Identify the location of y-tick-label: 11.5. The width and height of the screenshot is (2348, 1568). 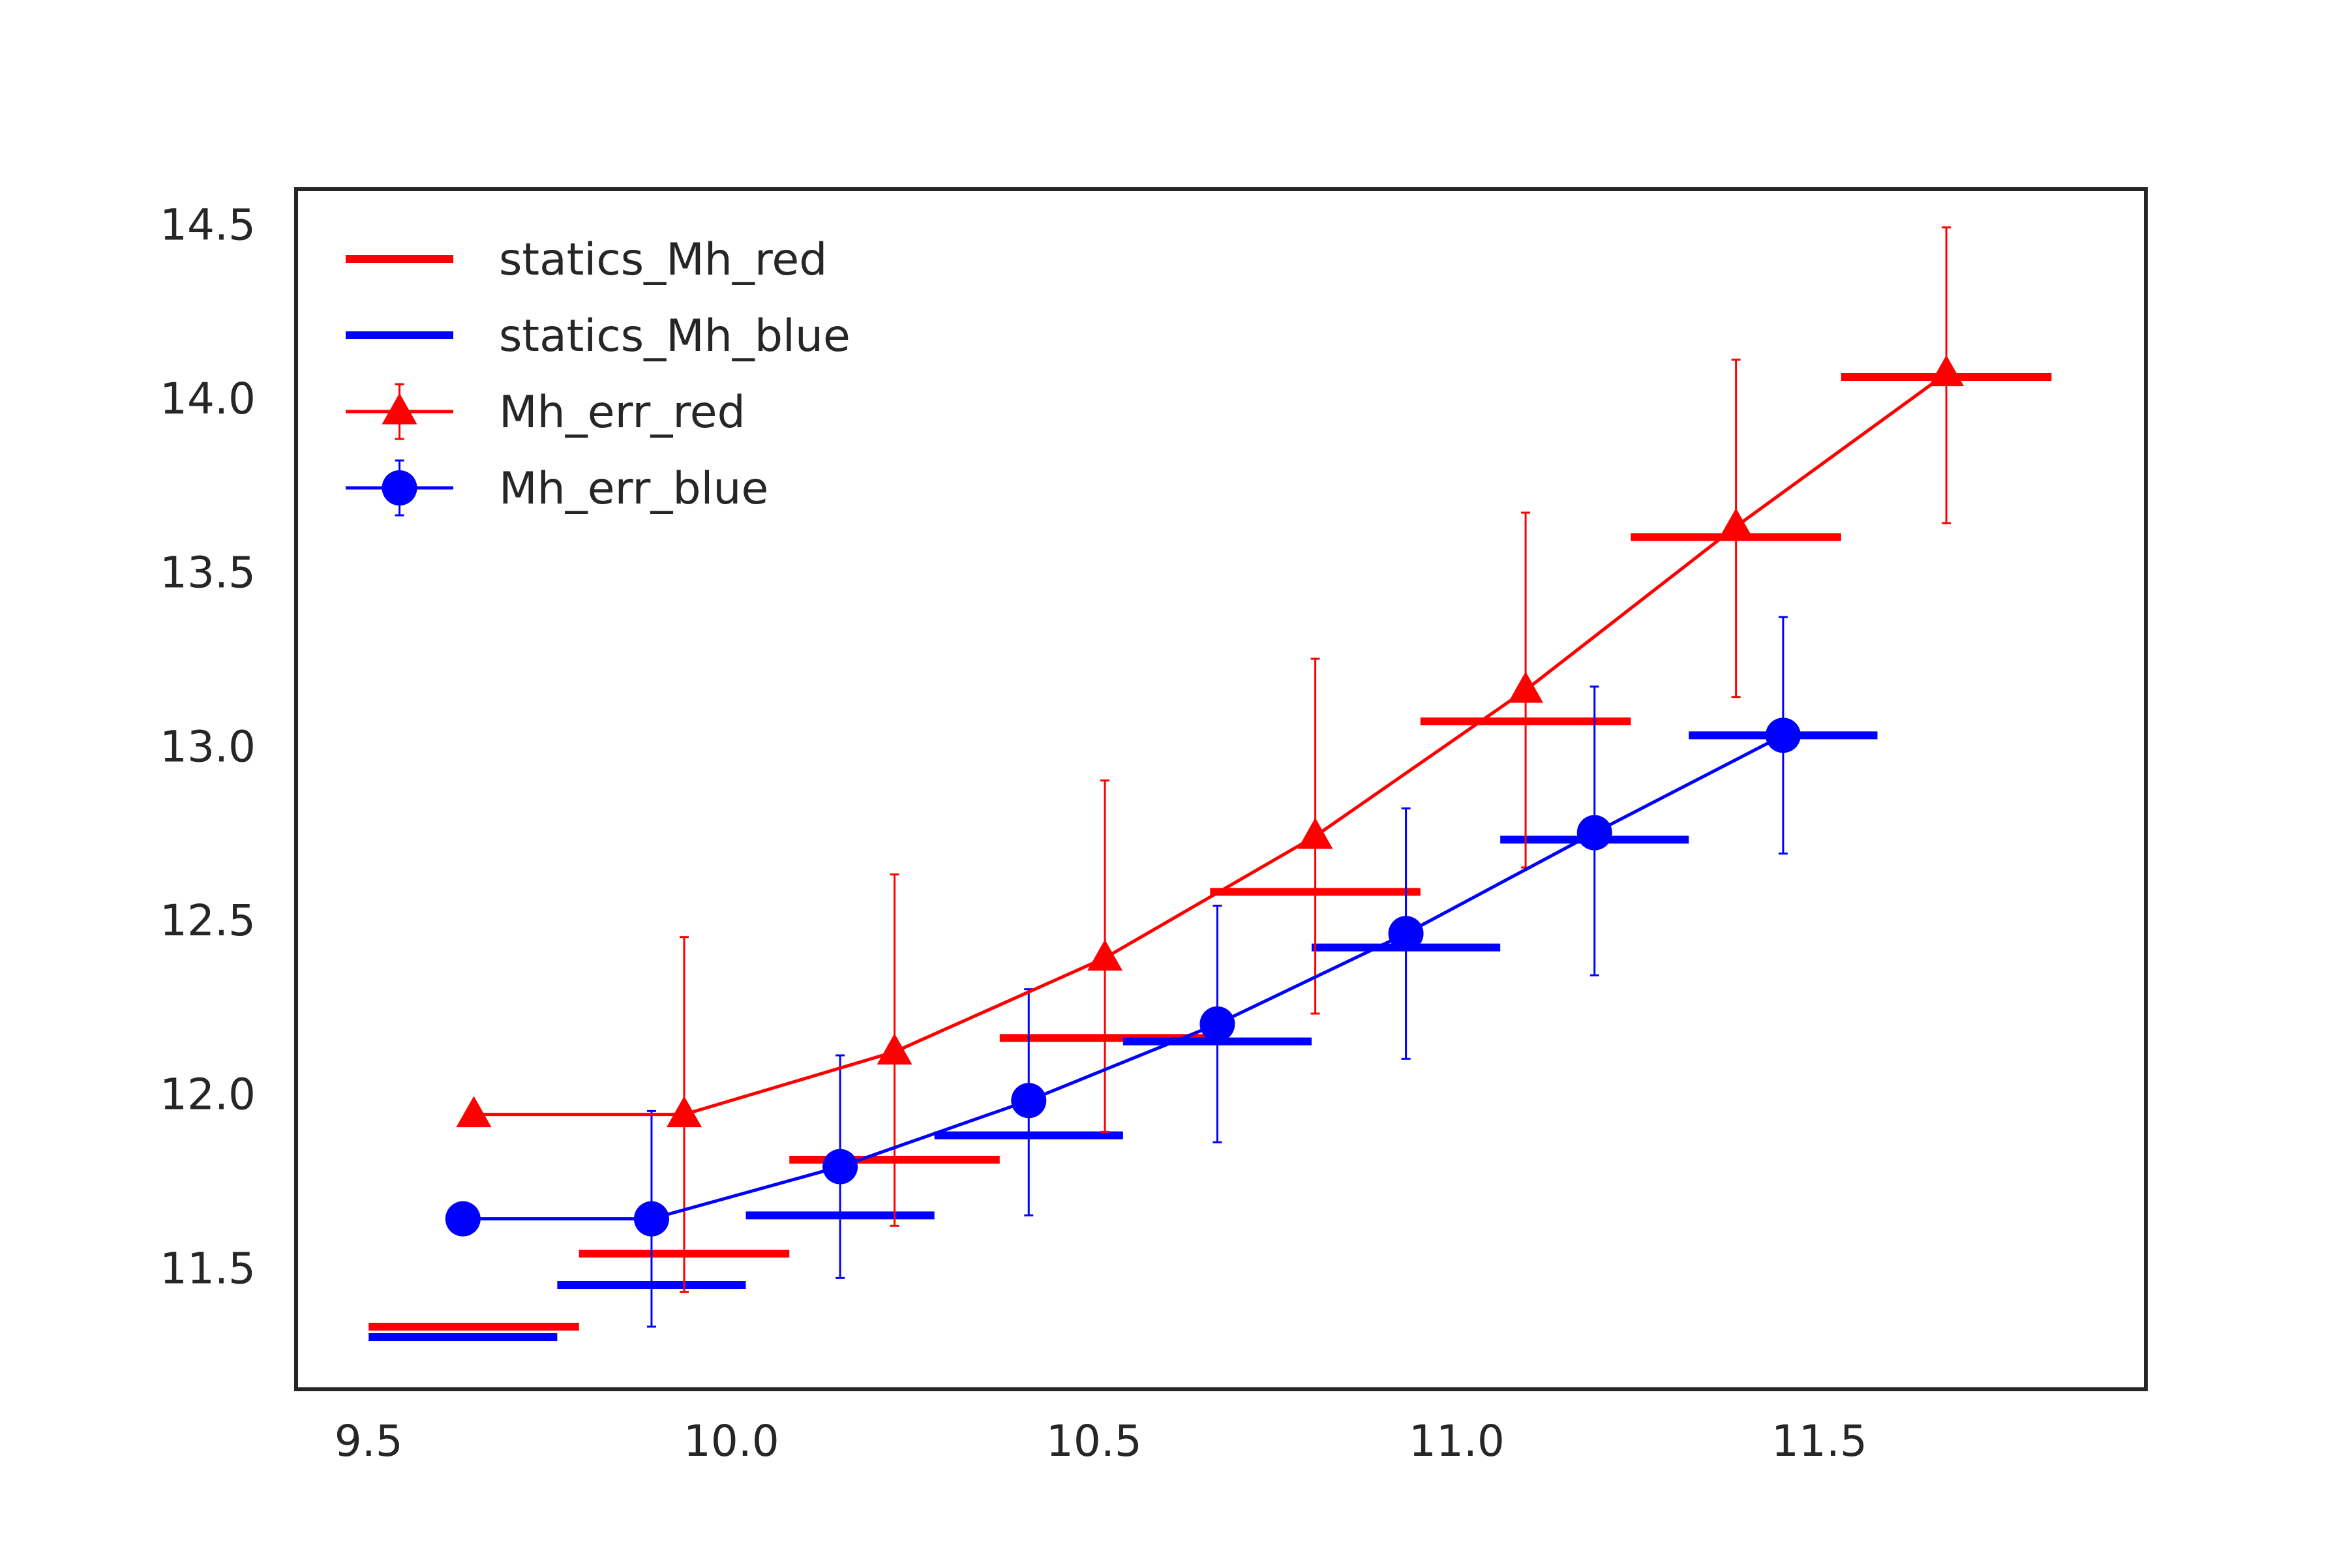
(208, 1268).